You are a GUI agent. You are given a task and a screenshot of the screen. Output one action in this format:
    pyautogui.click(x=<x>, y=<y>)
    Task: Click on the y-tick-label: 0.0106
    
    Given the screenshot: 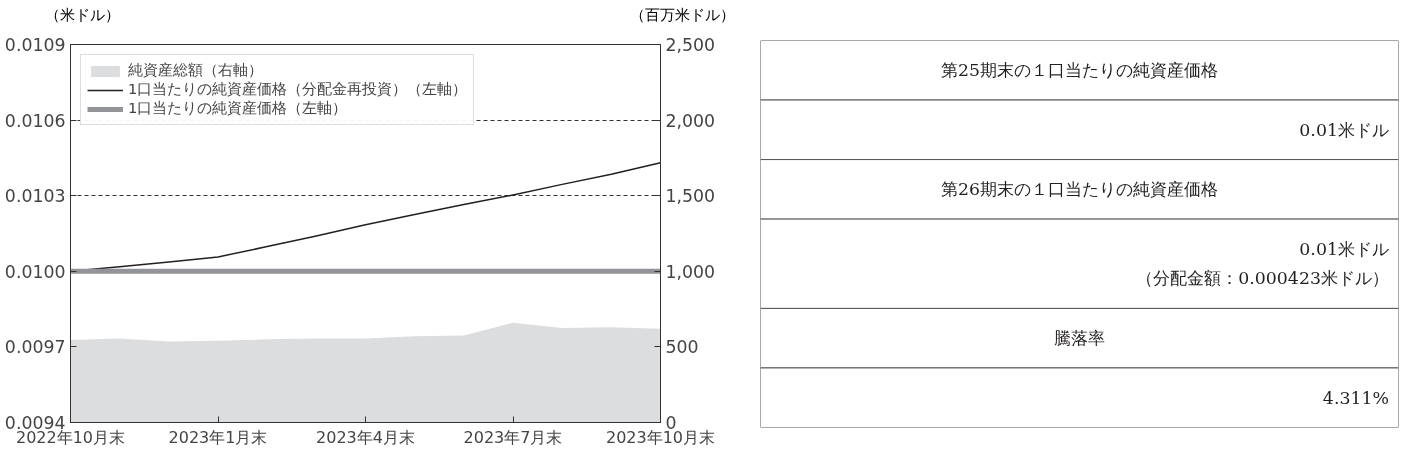 What is the action you would take?
    pyautogui.click(x=35, y=120)
    